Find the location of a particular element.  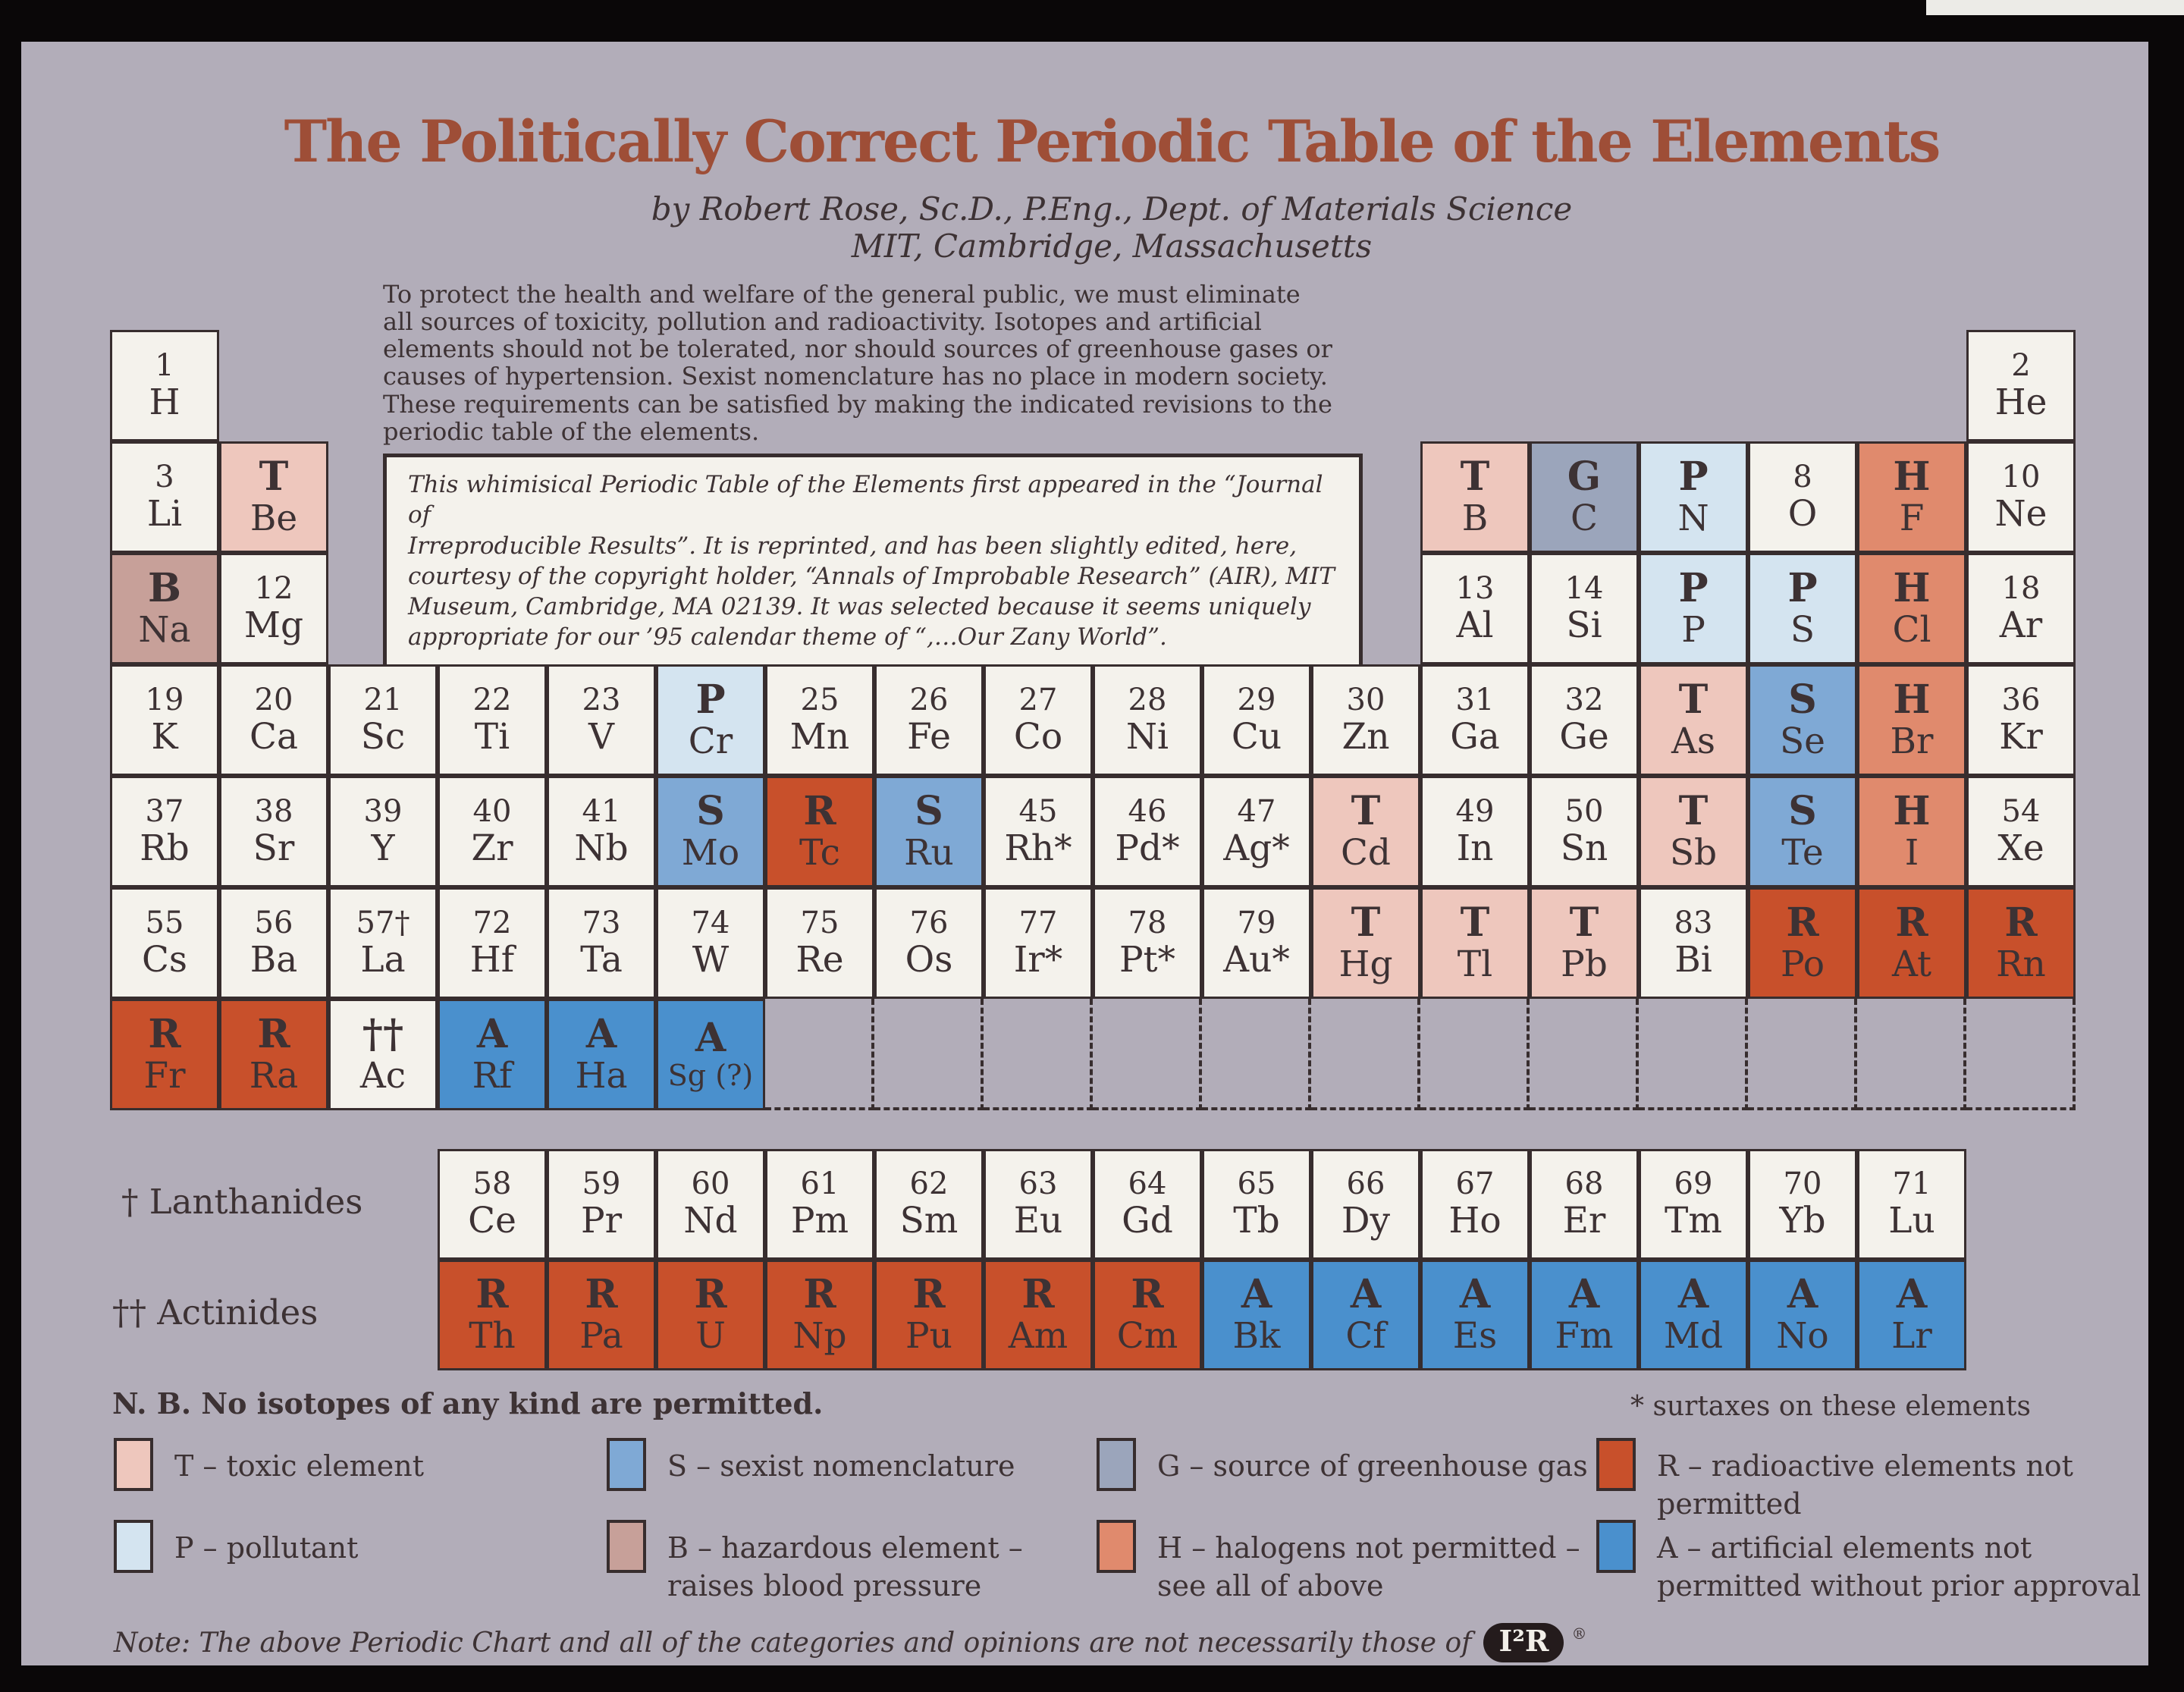

legend-label-line: H – halogens not permitted – is located at coordinates (1368, 1548).